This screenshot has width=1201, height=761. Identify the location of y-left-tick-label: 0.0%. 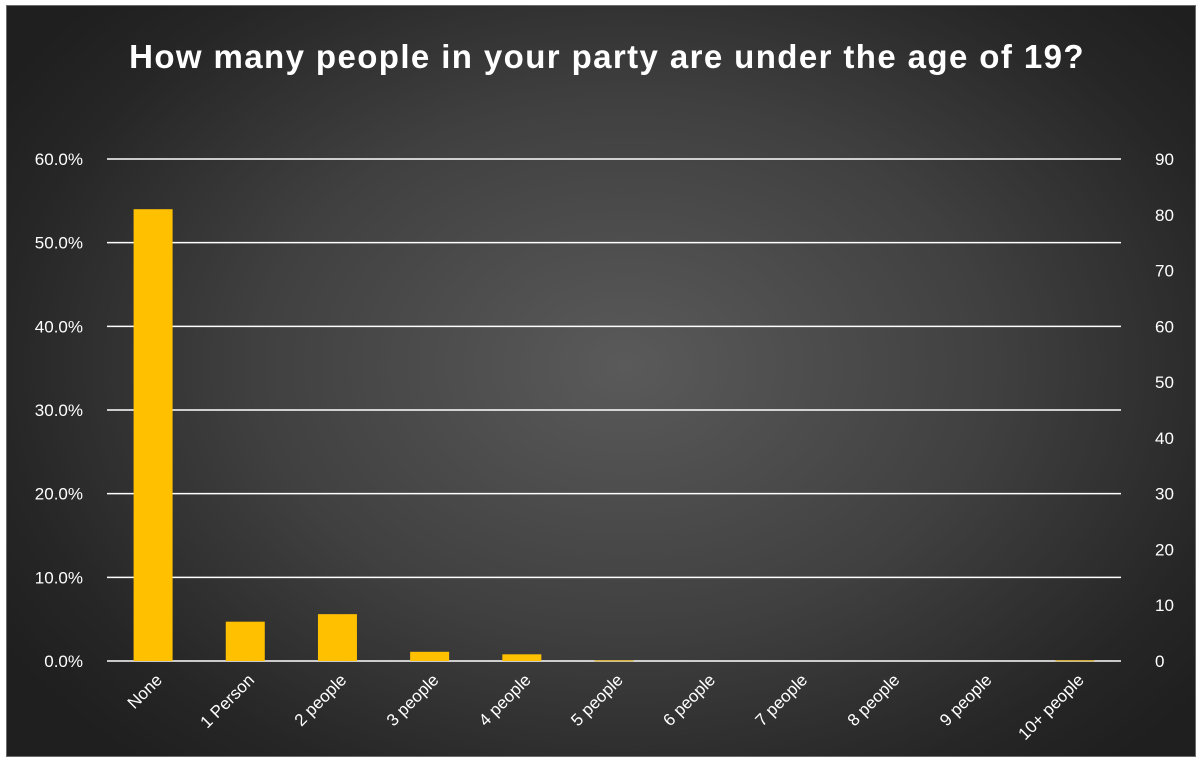
(63, 661).